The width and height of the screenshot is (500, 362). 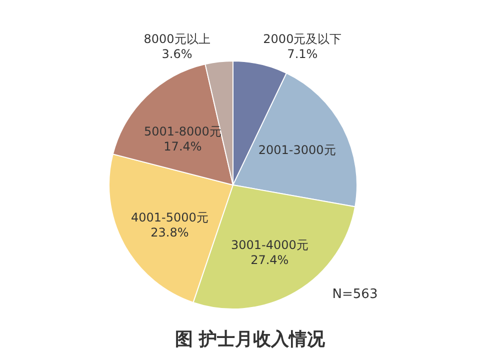 What do you see at coordinates (177, 39) in the screenshot?
I see `slice-label: 8000元以上` at bounding box center [177, 39].